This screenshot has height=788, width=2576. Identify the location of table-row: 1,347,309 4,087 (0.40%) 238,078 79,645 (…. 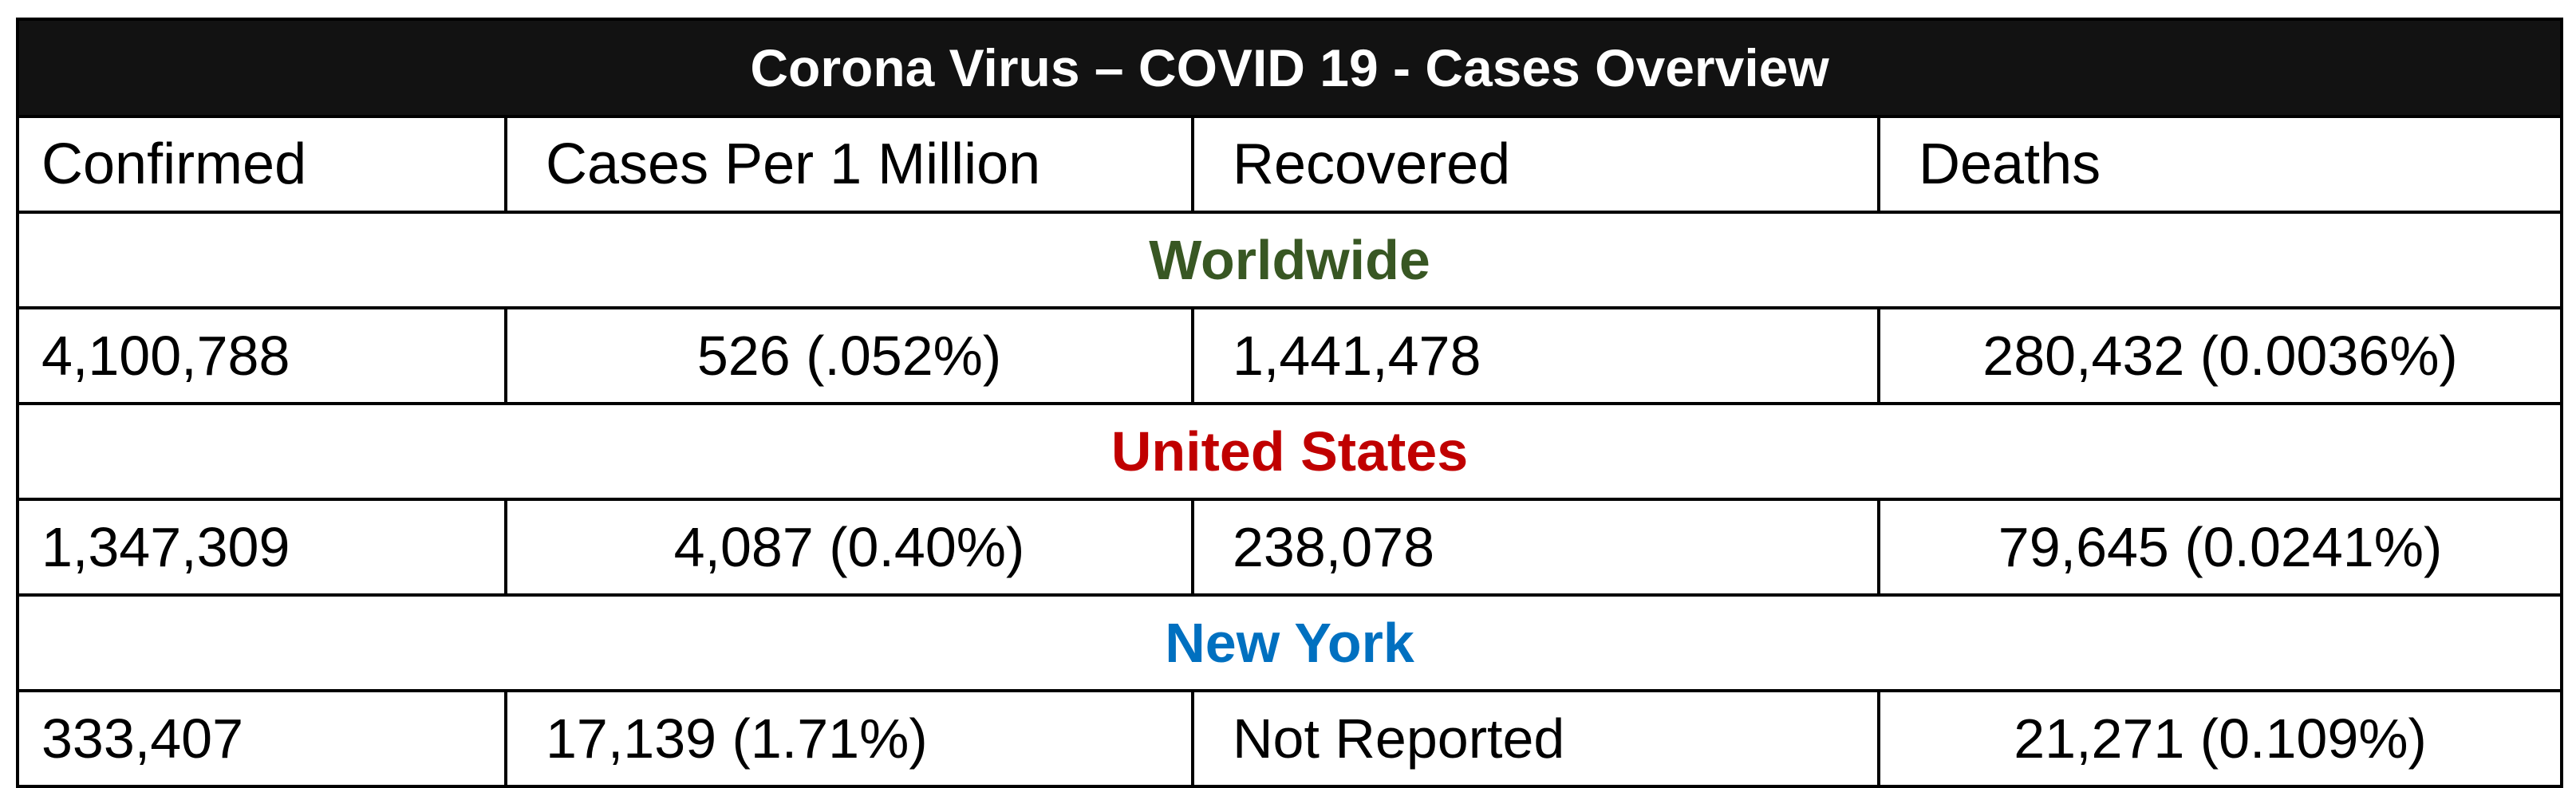
(1290, 547).